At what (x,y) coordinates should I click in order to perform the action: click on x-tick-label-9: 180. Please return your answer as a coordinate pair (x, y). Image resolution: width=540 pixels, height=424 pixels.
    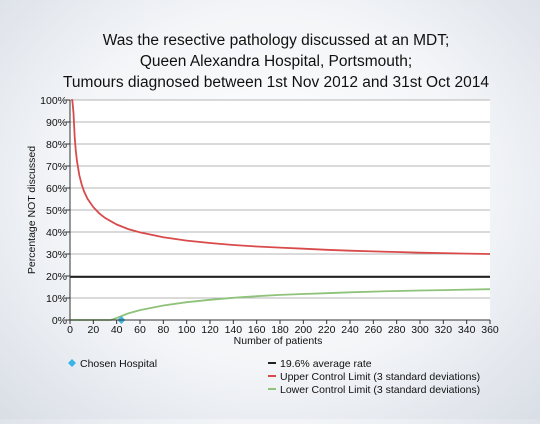
    Looking at the image, I should click on (280, 330).